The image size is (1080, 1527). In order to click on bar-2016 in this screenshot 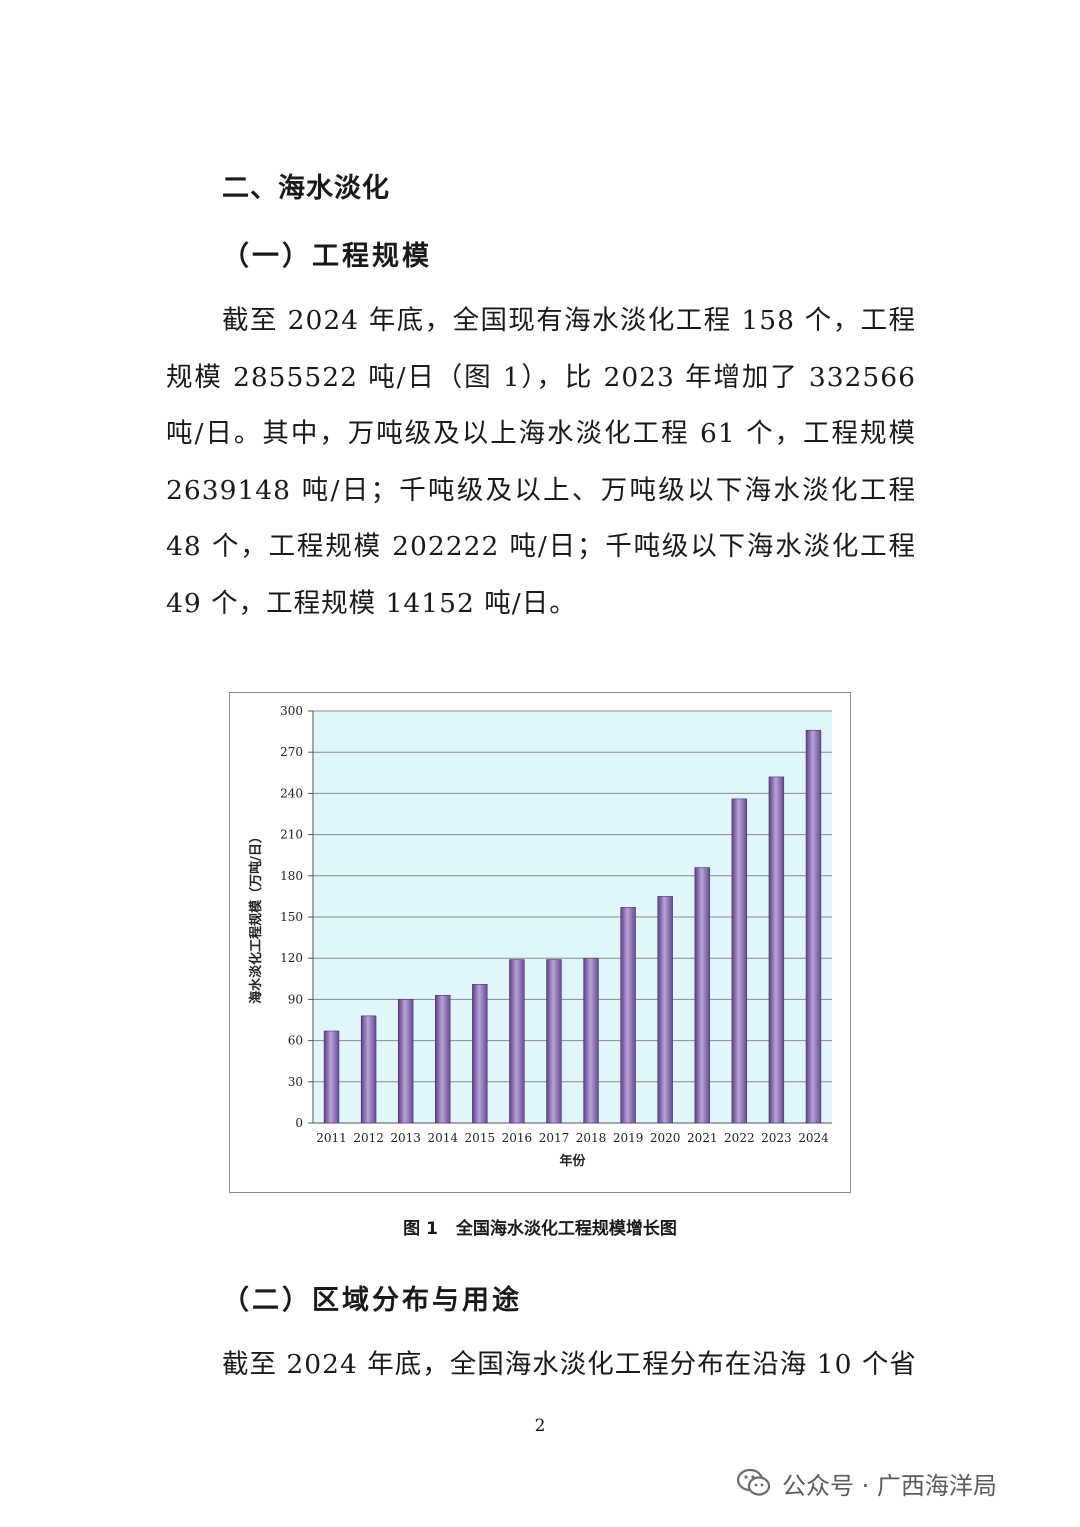, I will do `click(517, 1041)`.